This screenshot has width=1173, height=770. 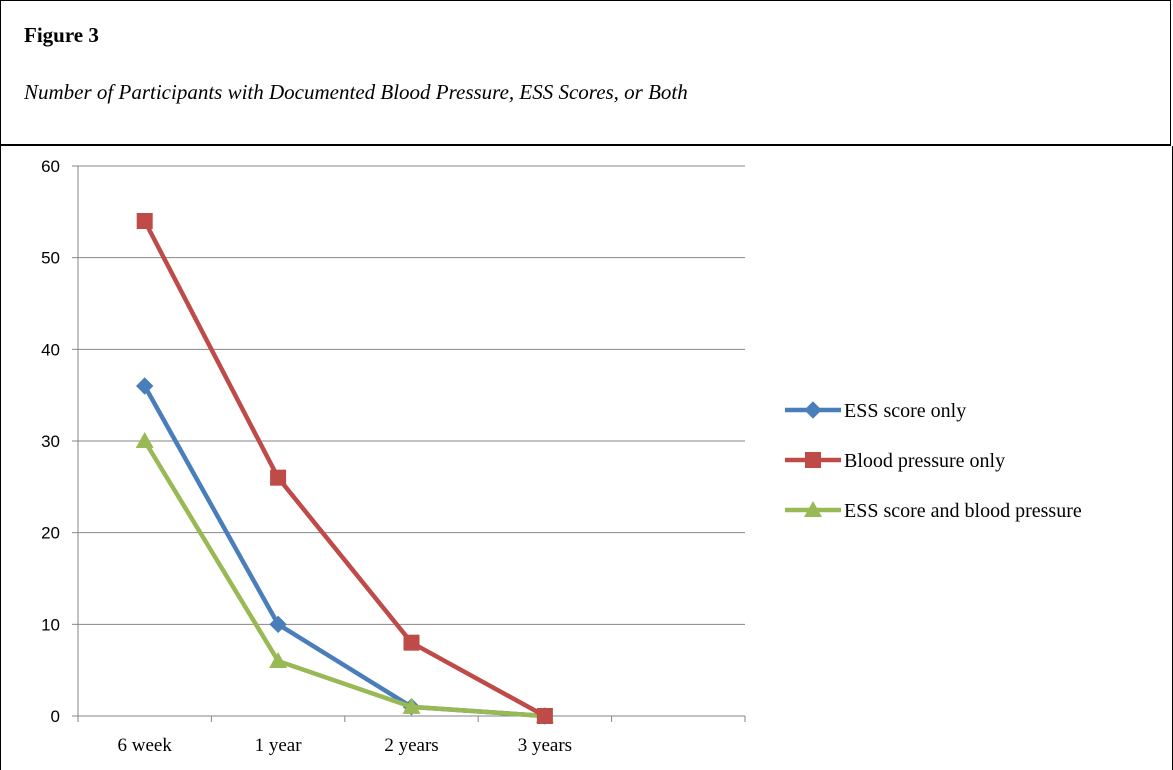 I want to click on series-ess-score-and-blood-pressure, so click(x=344, y=577).